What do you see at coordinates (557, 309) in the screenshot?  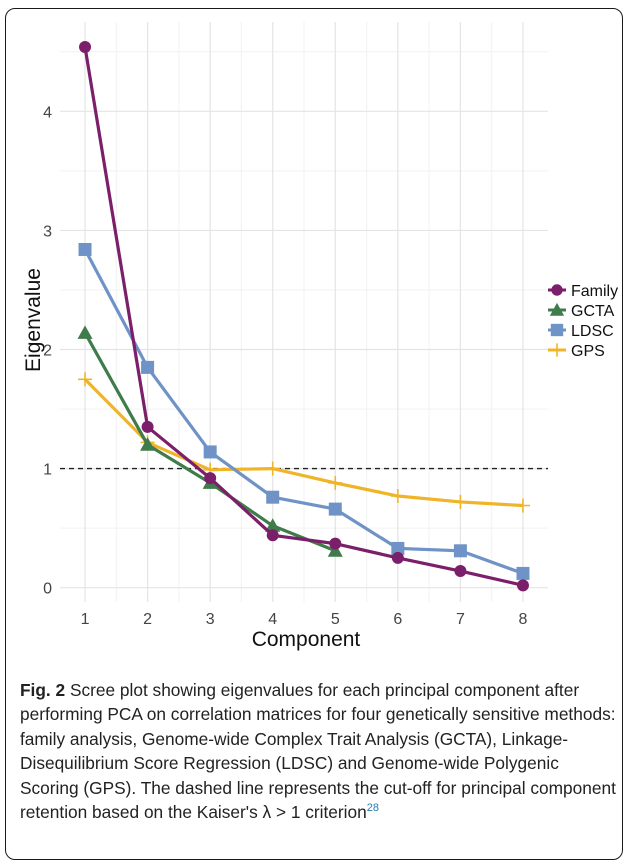 I see `legend-marker-gcta` at bounding box center [557, 309].